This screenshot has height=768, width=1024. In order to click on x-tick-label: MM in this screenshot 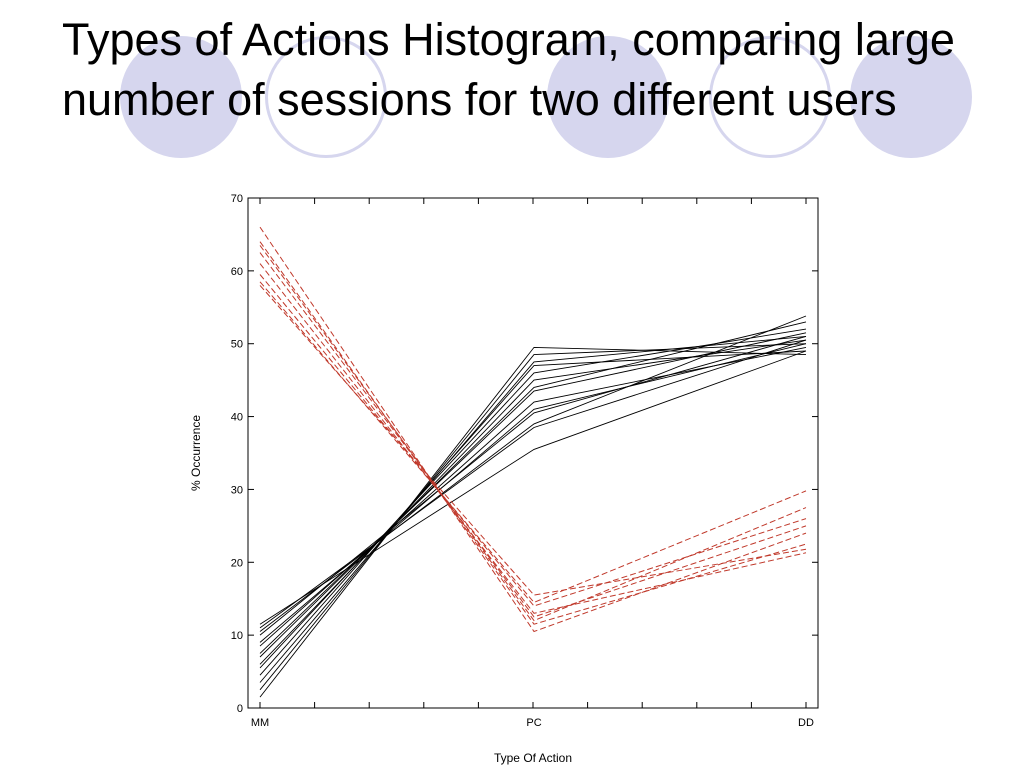, I will do `click(260, 723)`.